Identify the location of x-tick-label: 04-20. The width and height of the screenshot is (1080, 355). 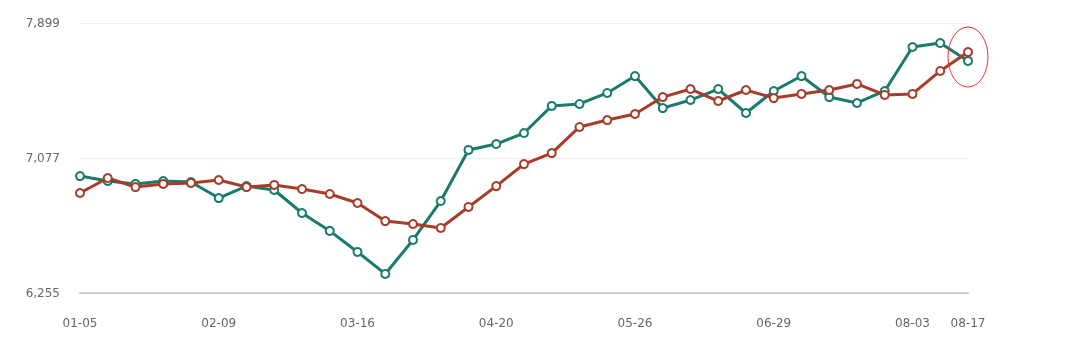
(496, 323).